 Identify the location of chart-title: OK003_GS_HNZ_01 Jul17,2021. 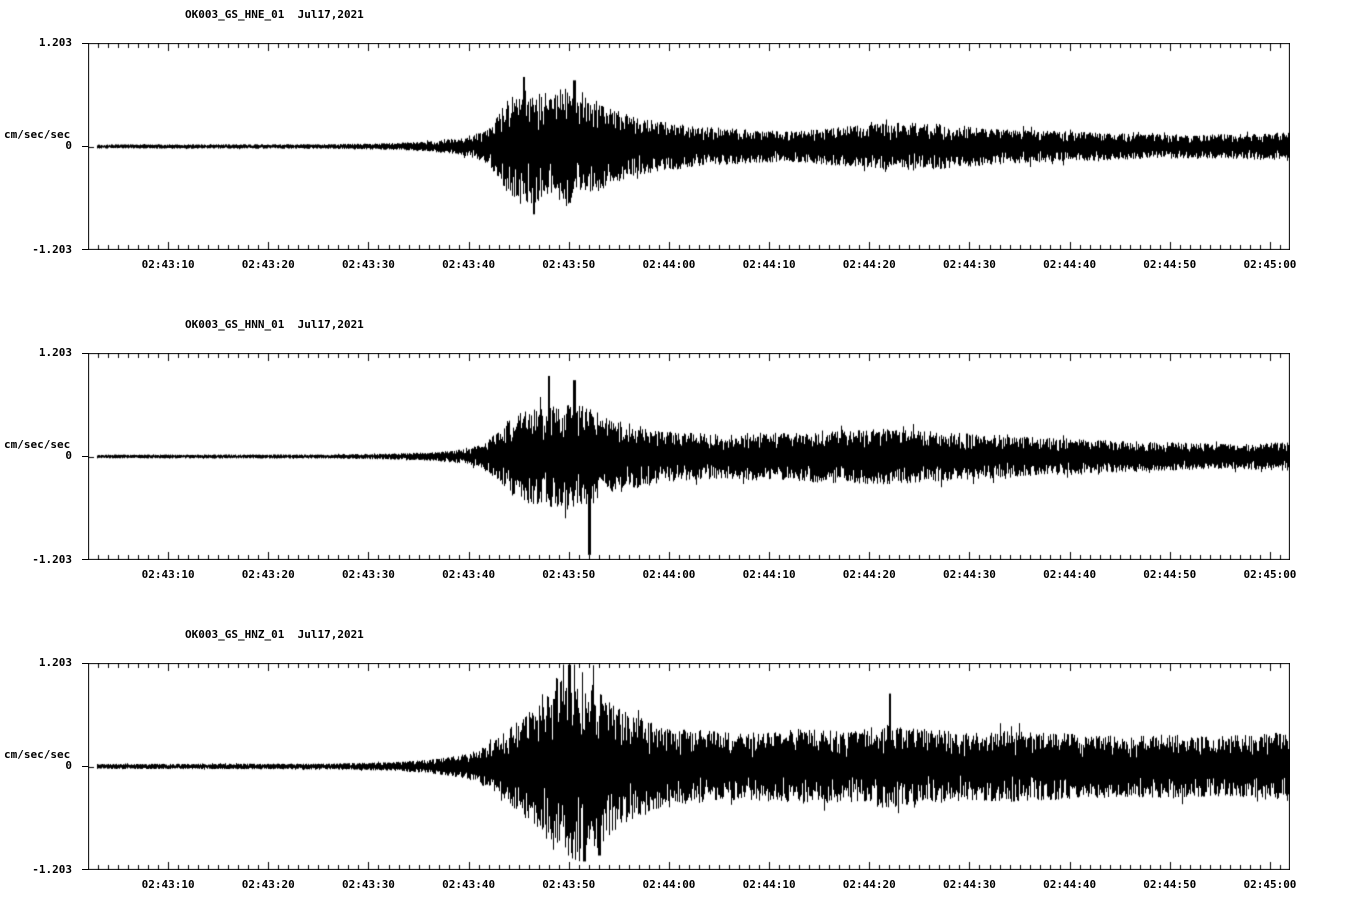
(274, 634).